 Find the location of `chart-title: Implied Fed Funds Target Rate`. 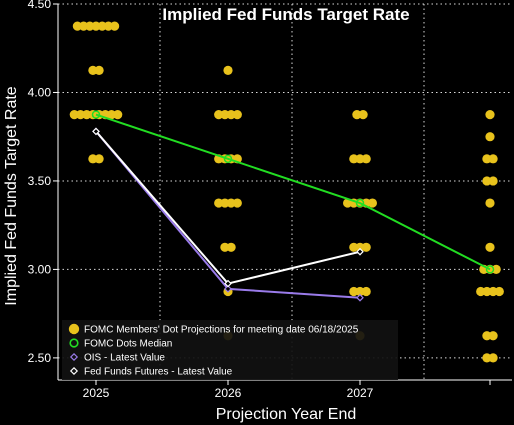

chart-title: Implied Fed Funds Target Rate is located at coordinates (285, 14).